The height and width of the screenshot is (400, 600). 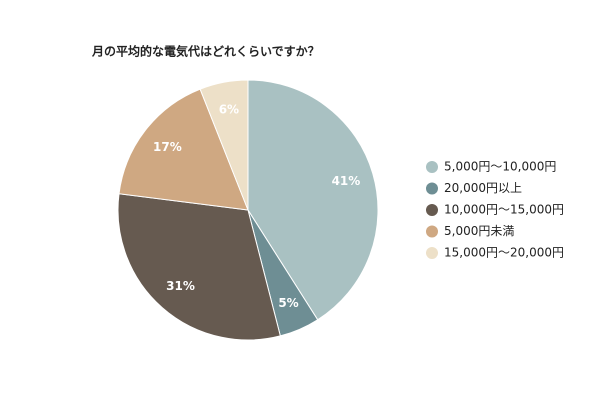 What do you see at coordinates (504, 253) in the screenshot?
I see `legend-label: 15,000円～20,000円` at bounding box center [504, 253].